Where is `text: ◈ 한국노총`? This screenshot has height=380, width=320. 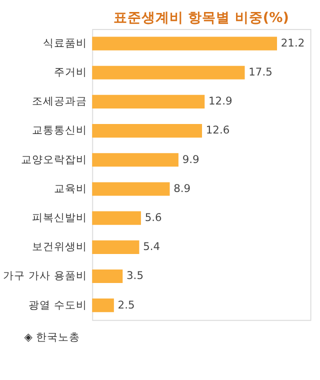 text: ◈ 한국노총 is located at coordinates (52, 337).